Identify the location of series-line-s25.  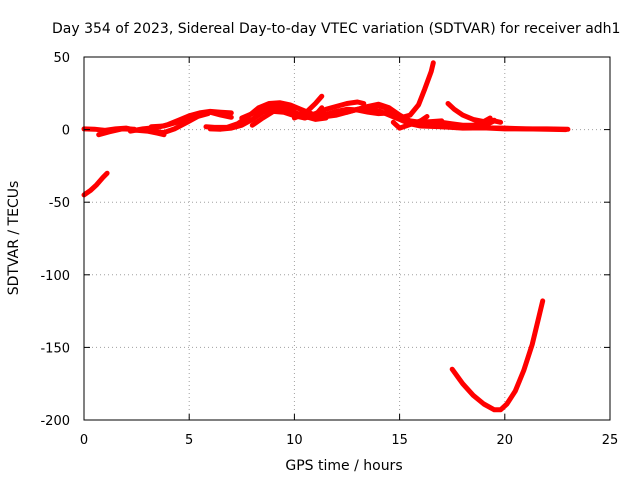
(497, 355).